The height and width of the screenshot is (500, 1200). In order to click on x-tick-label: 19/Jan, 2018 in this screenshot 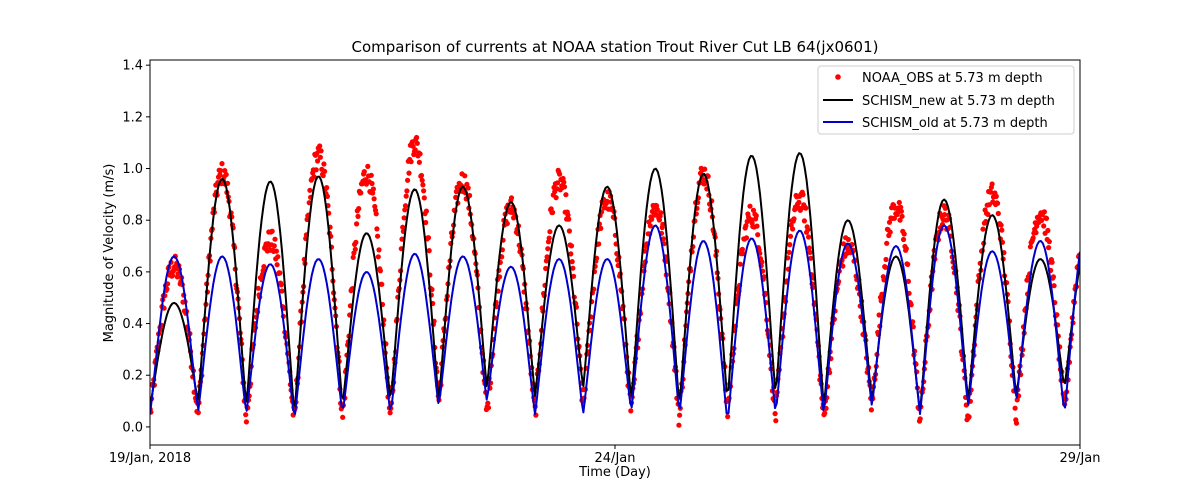, I will do `click(150, 458)`.